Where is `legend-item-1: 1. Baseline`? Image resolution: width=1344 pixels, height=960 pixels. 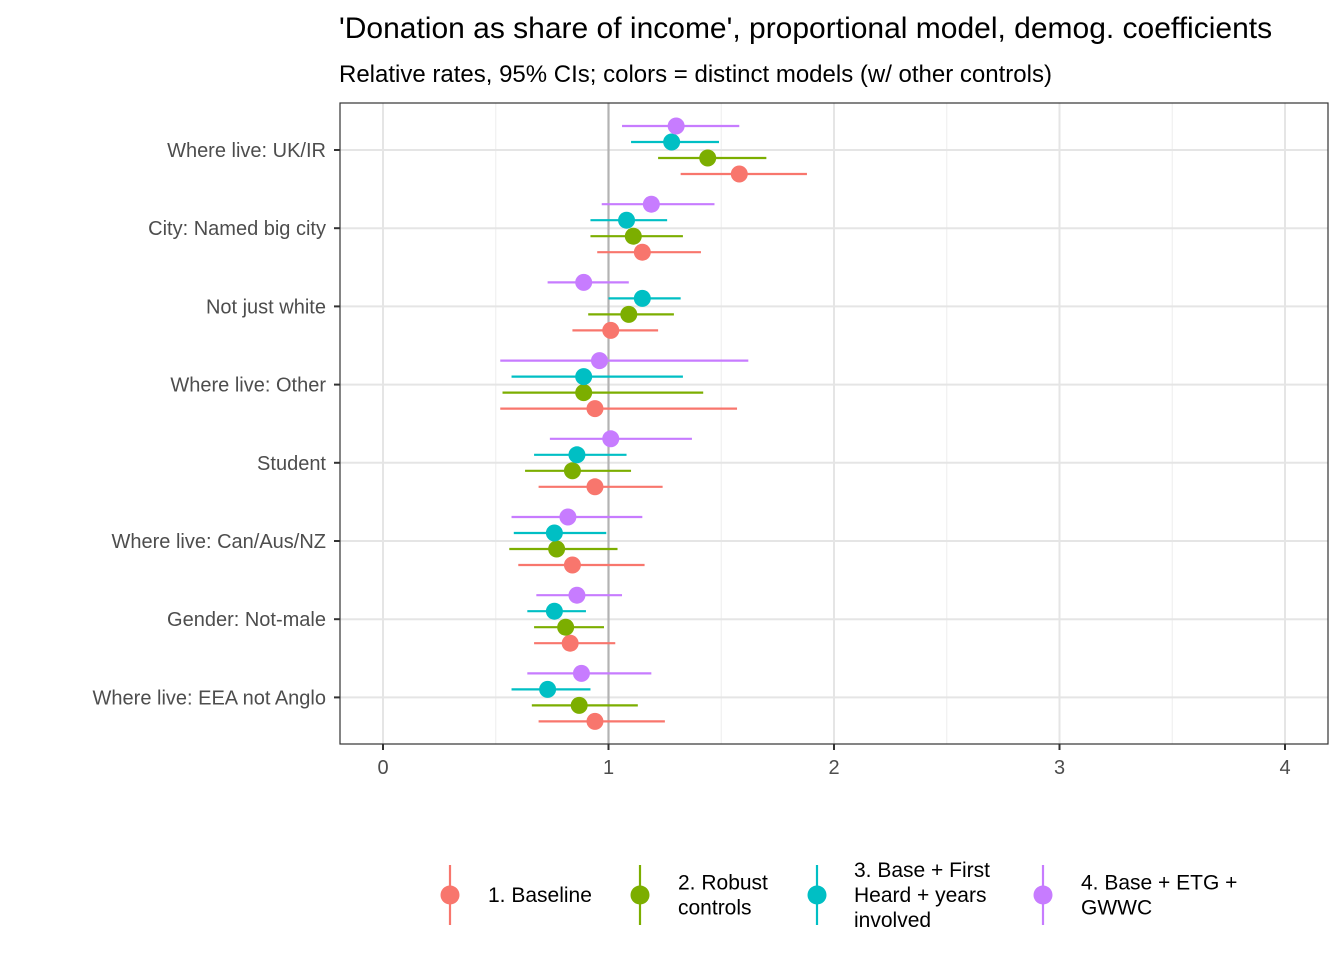
legend-item-1: 1. Baseline is located at coordinates (516, 895).